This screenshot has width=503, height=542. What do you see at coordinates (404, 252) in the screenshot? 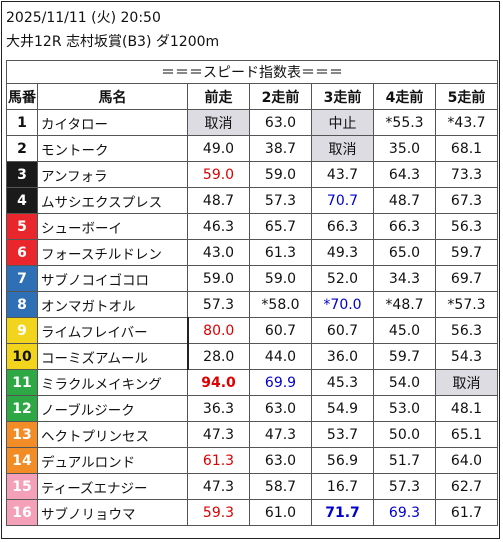
I see `speed-index-cell: 65.0` at bounding box center [404, 252].